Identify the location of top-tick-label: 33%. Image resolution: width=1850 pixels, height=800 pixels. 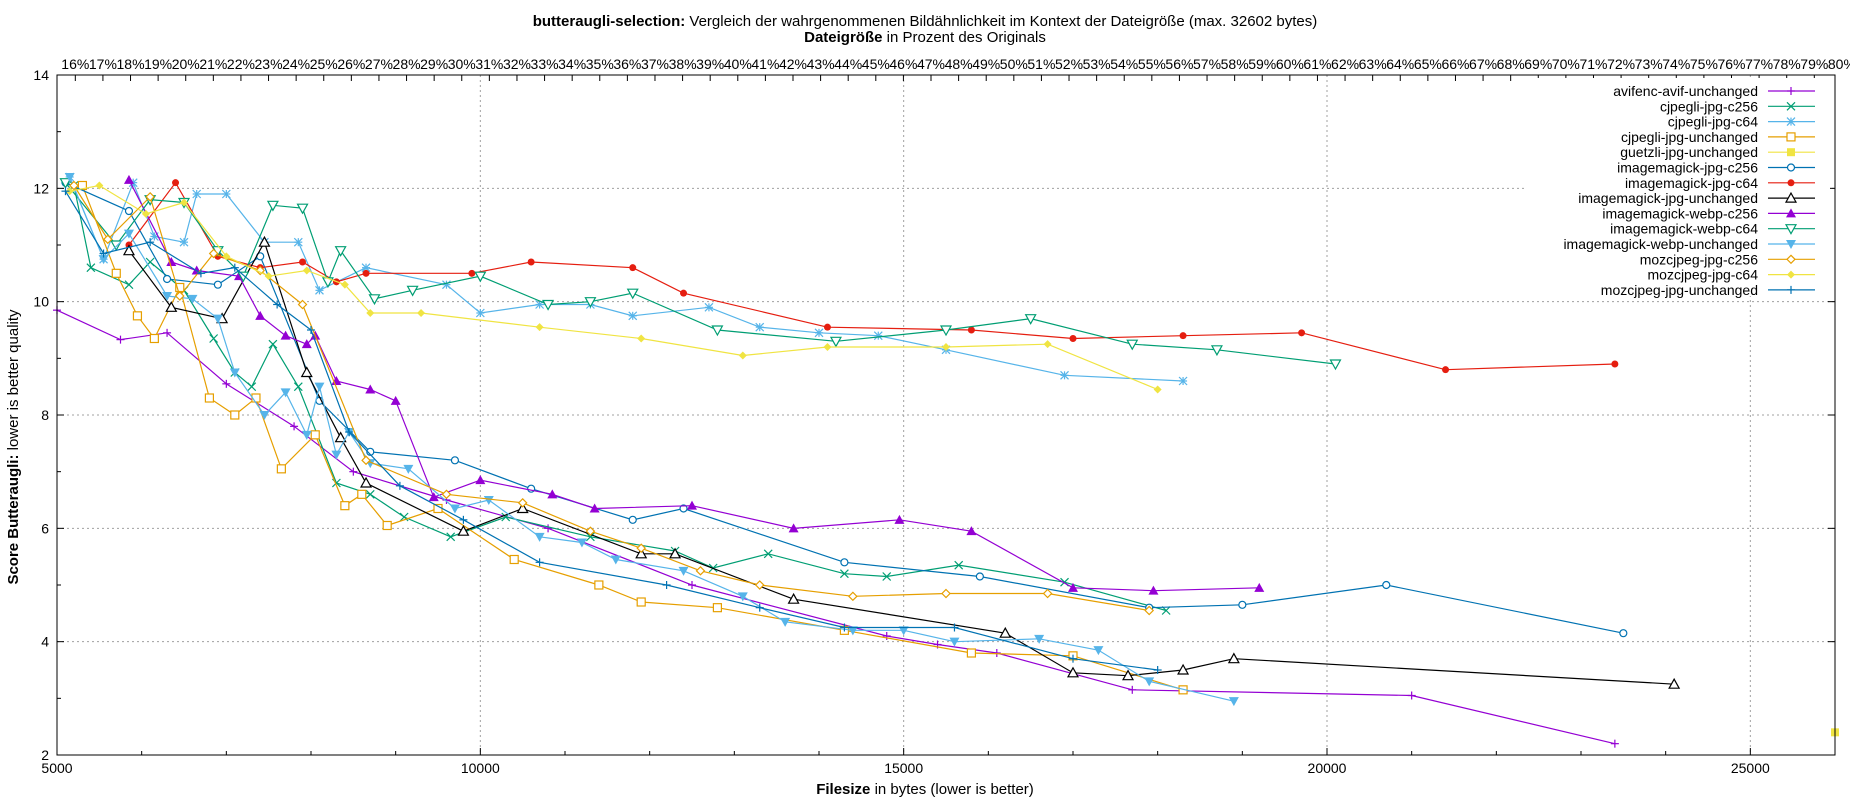
(545, 64).